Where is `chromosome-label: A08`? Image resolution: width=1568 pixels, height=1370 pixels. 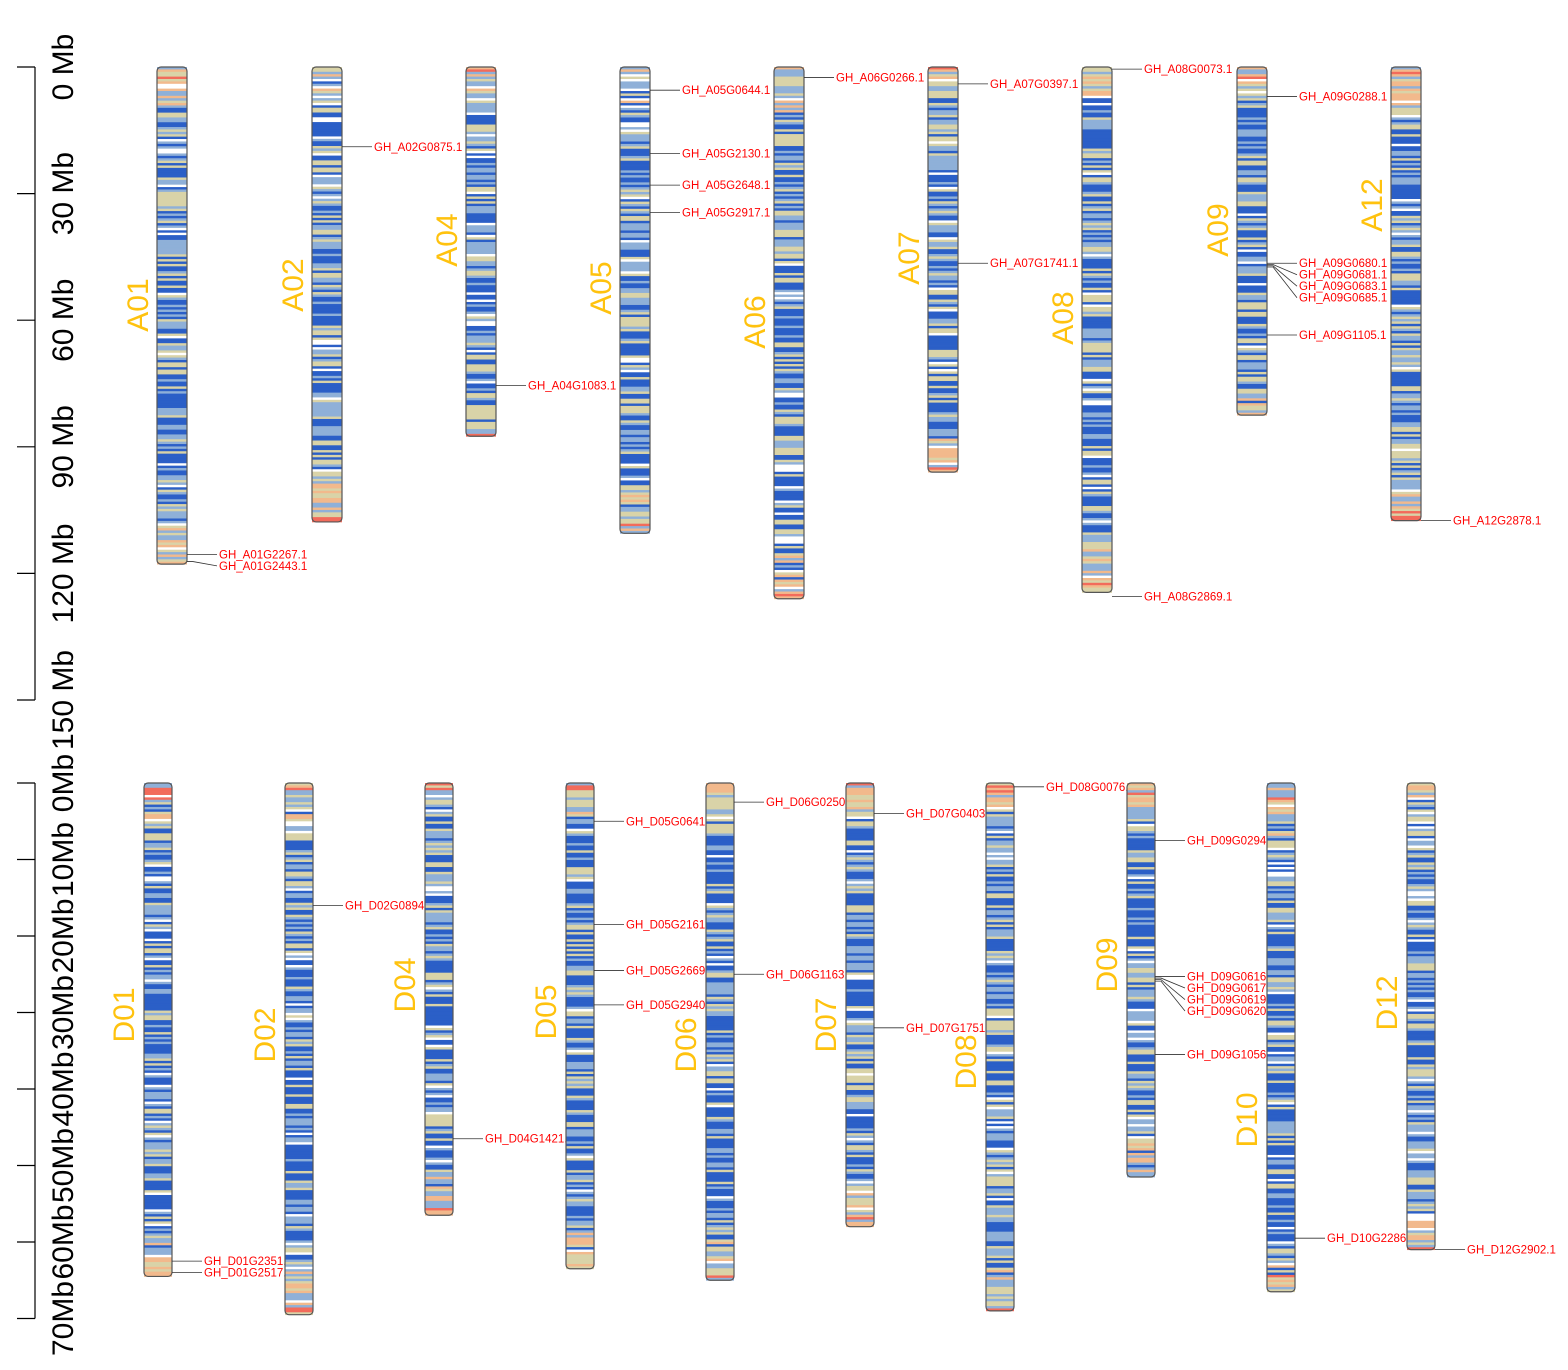
chromosome-label: A08 is located at coordinates (1063, 317).